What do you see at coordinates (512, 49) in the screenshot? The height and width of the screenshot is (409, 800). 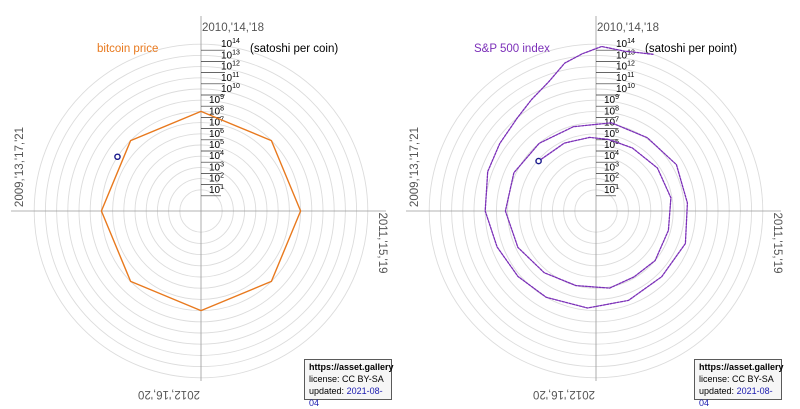 I see `chart-title: S&P 500 index` at bounding box center [512, 49].